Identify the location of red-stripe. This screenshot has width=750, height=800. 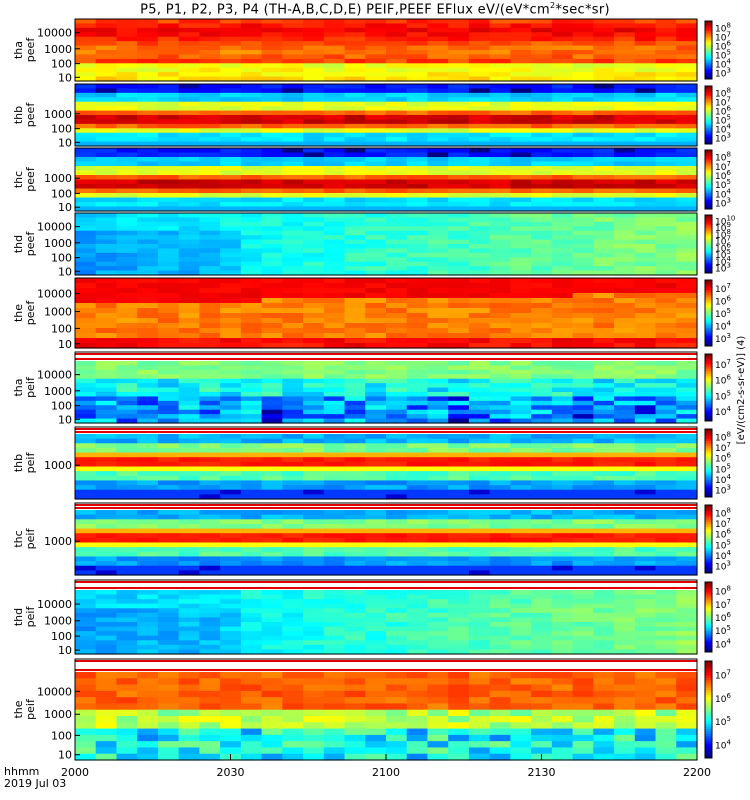
(386, 505).